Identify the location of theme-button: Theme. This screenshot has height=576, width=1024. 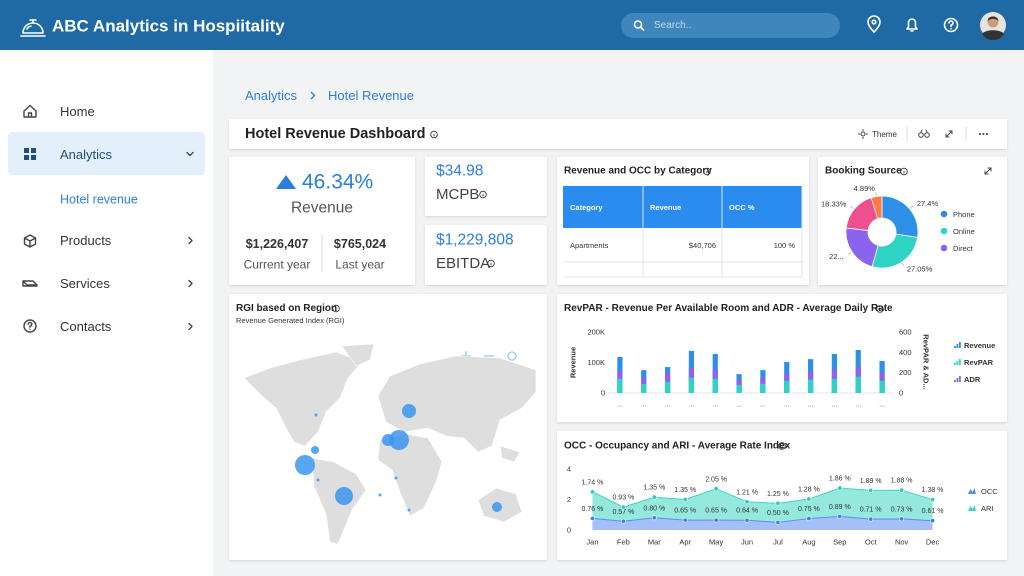
(884, 134).